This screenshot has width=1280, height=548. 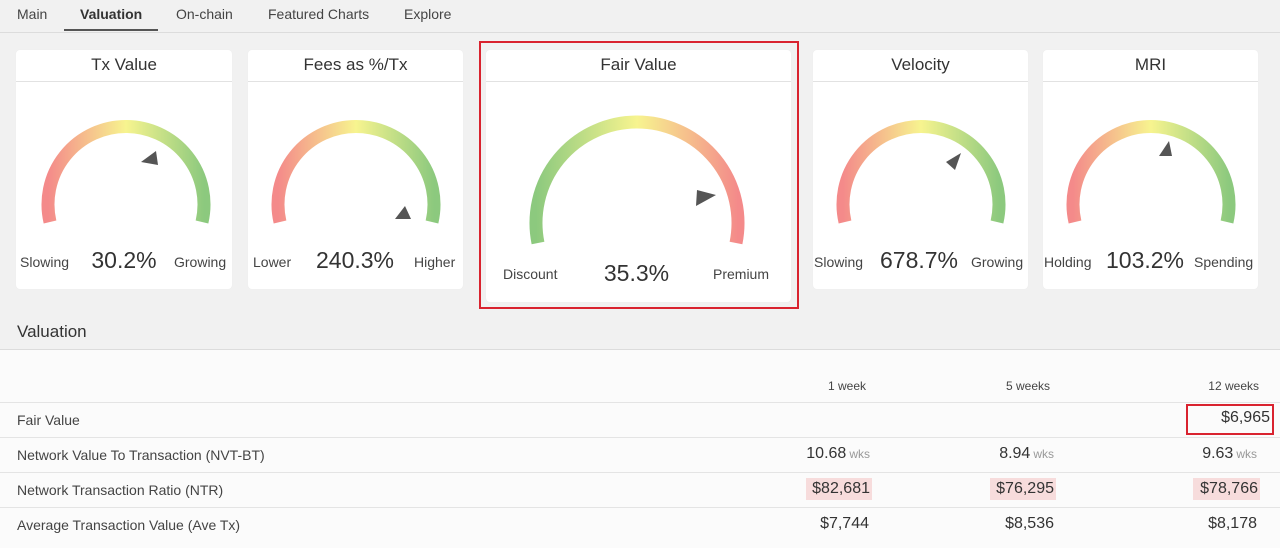 I want to click on cell-avetx-12w: $8,178, so click(x=1232, y=523).